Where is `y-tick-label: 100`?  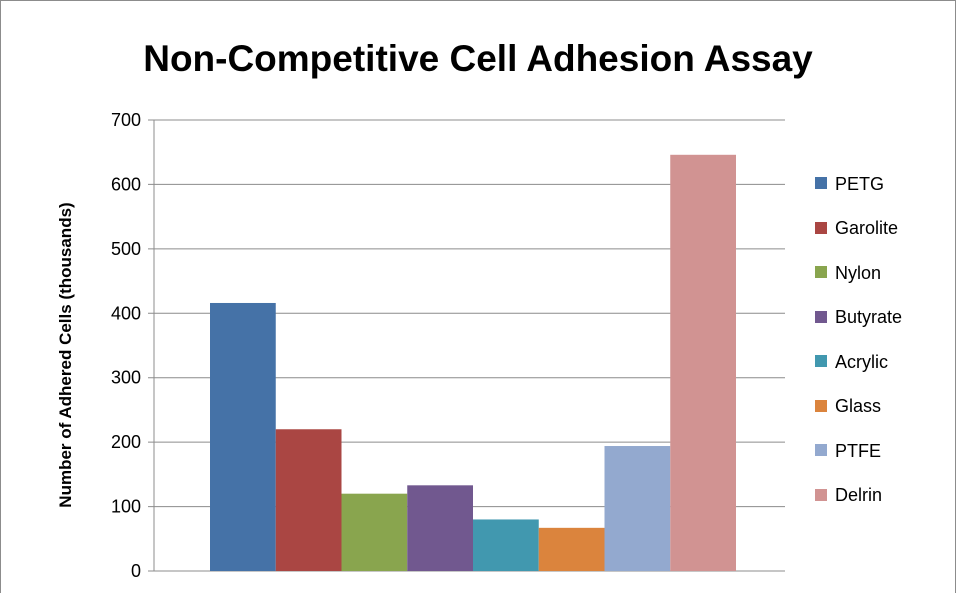
y-tick-label: 100 is located at coordinates (126, 507).